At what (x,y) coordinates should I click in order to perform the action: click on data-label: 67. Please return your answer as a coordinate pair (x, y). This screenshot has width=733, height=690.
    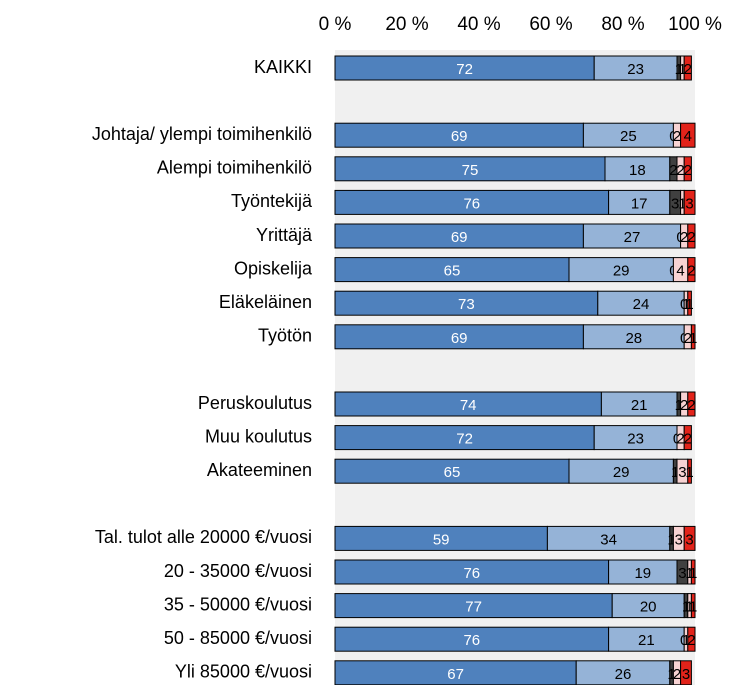
    Looking at the image, I should click on (455, 674).